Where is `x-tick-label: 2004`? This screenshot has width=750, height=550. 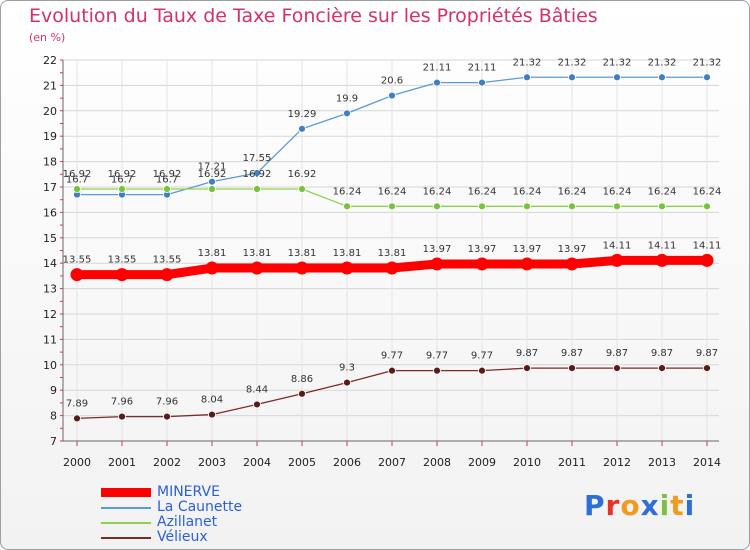
x-tick-label: 2004 is located at coordinates (257, 462).